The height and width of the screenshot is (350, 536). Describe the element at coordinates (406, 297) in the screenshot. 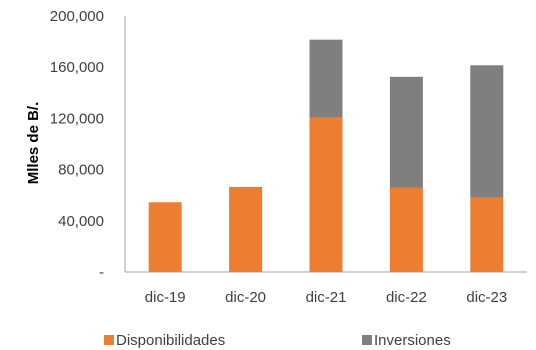

I see `x-tick-label: dic-22` at that location.